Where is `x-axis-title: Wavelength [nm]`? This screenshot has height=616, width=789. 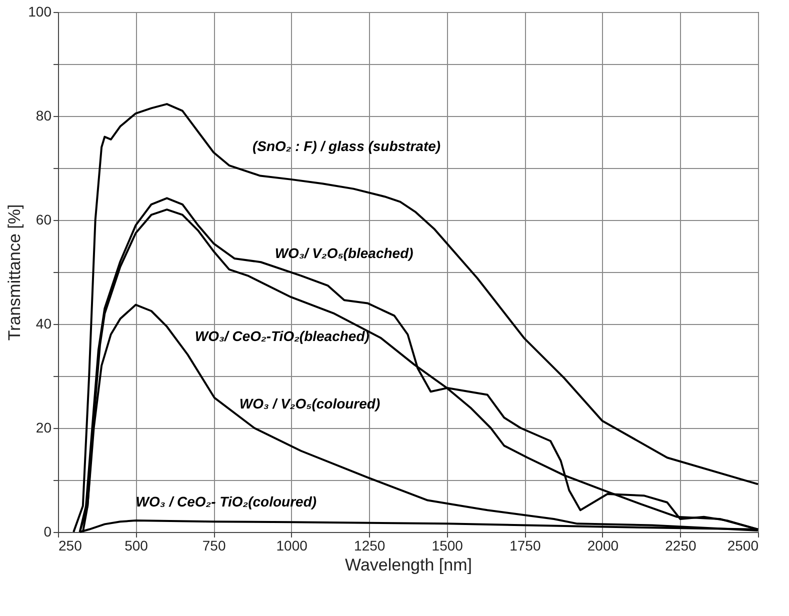
x-axis-title: Wavelength [nm] is located at coordinates (408, 565).